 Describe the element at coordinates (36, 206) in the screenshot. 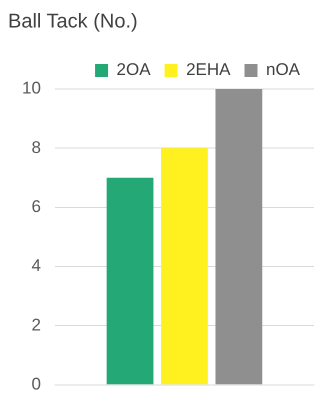

I see `y-tick-label: 6` at that location.